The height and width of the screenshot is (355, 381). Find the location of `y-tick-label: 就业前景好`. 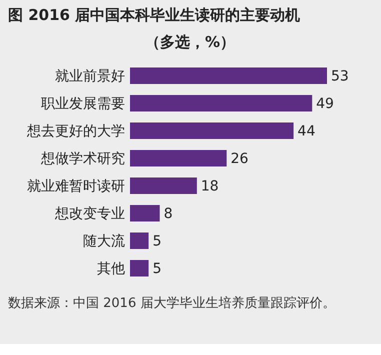

y-tick-label: 就业前景好 is located at coordinates (90, 76).